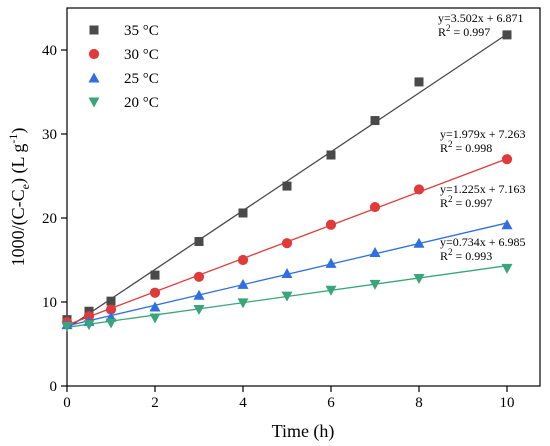 This screenshot has width=550, height=446. I want to click on x-tick-label: 10, so click(507, 403).